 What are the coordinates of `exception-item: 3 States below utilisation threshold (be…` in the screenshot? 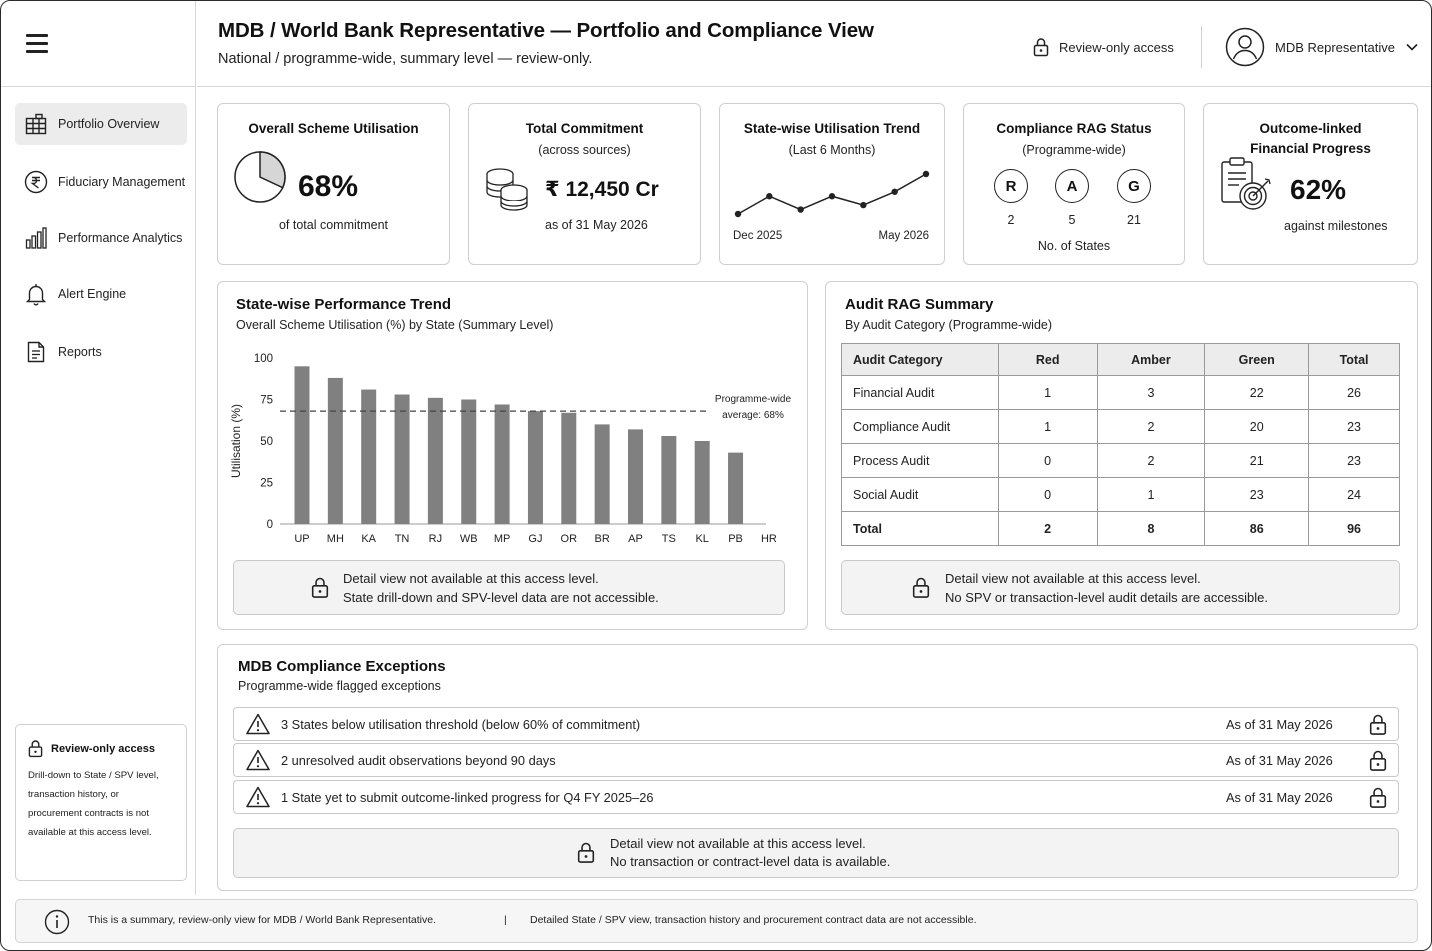 It's located at (816, 724).